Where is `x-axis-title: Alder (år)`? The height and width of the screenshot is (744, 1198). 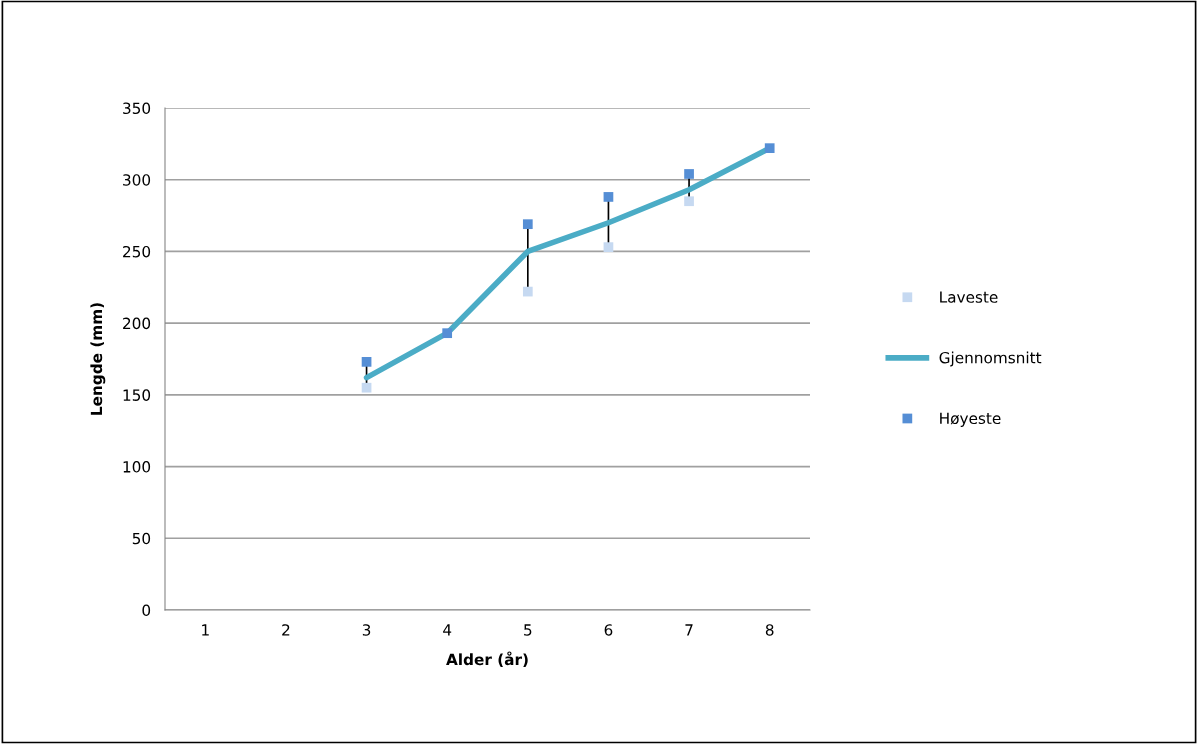
x-axis-title: Alder (år) is located at coordinates (487, 659).